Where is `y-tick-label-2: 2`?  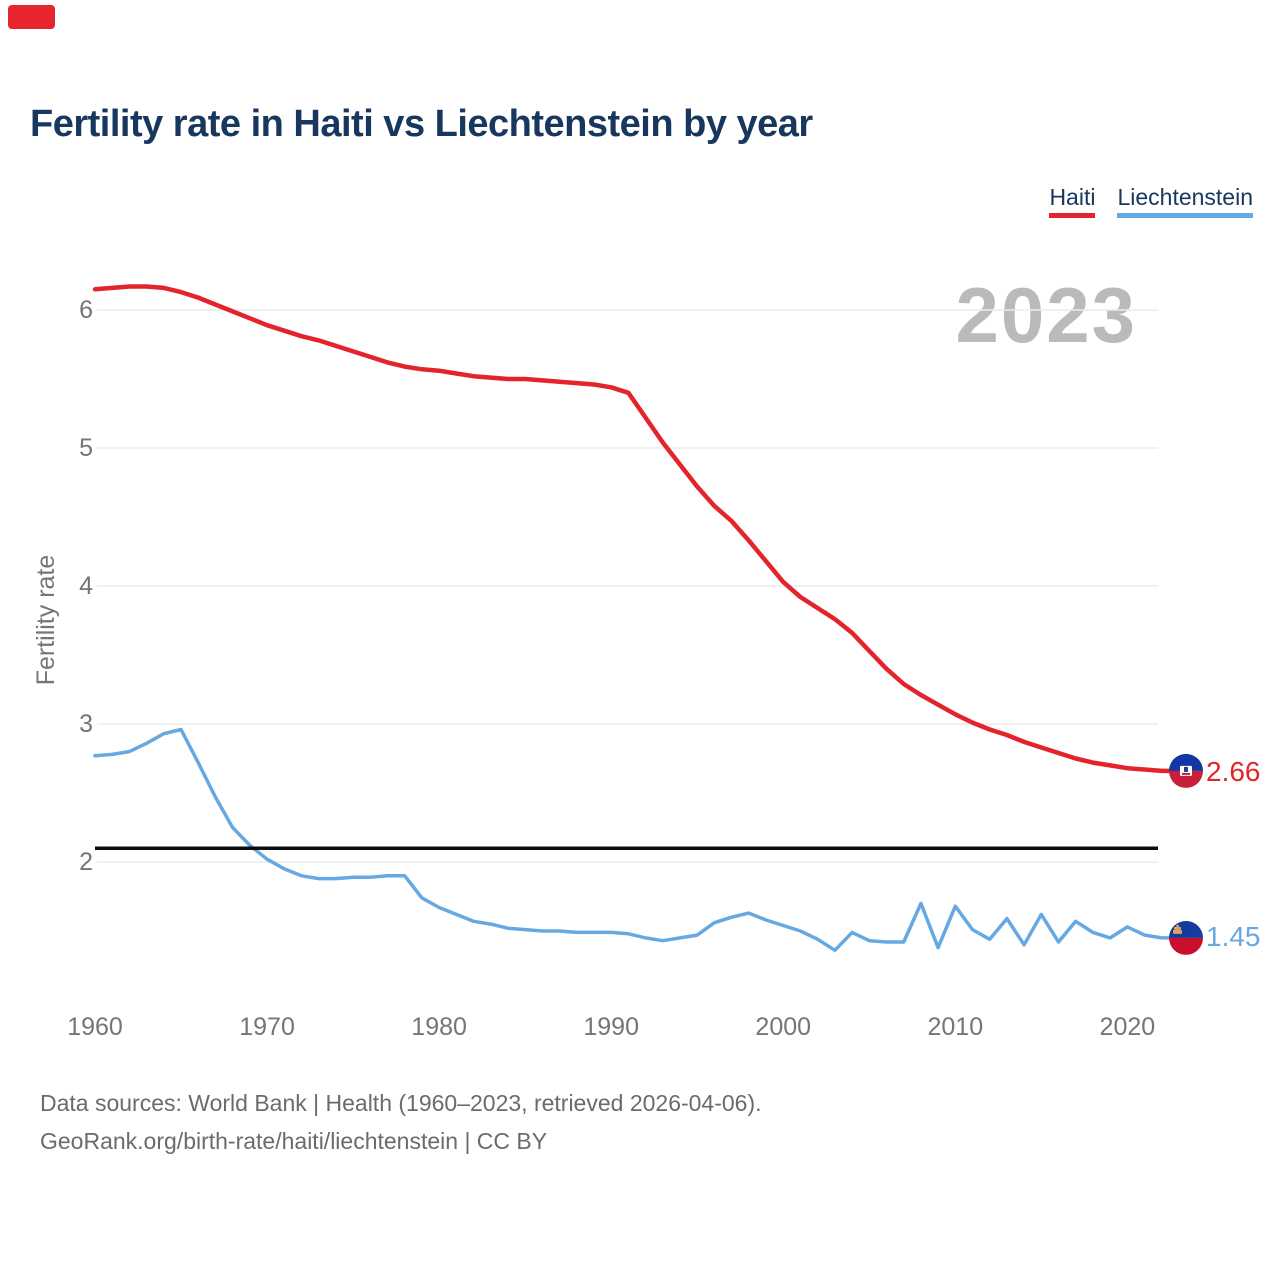
y-tick-label-2: 2 is located at coordinates (86, 862).